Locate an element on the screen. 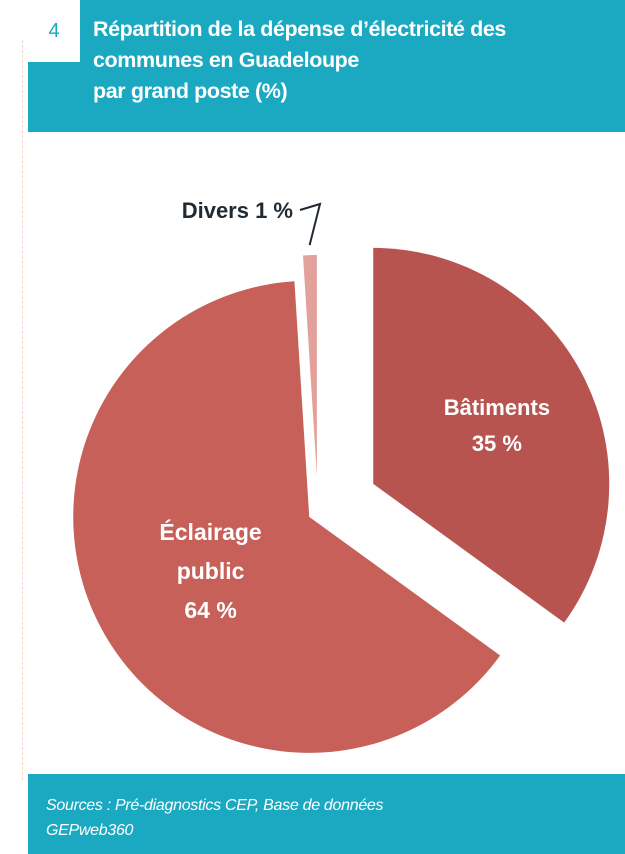 The image size is (625, 854). label-eclairage-public-line-2: public is located at coordinates (211, 571).